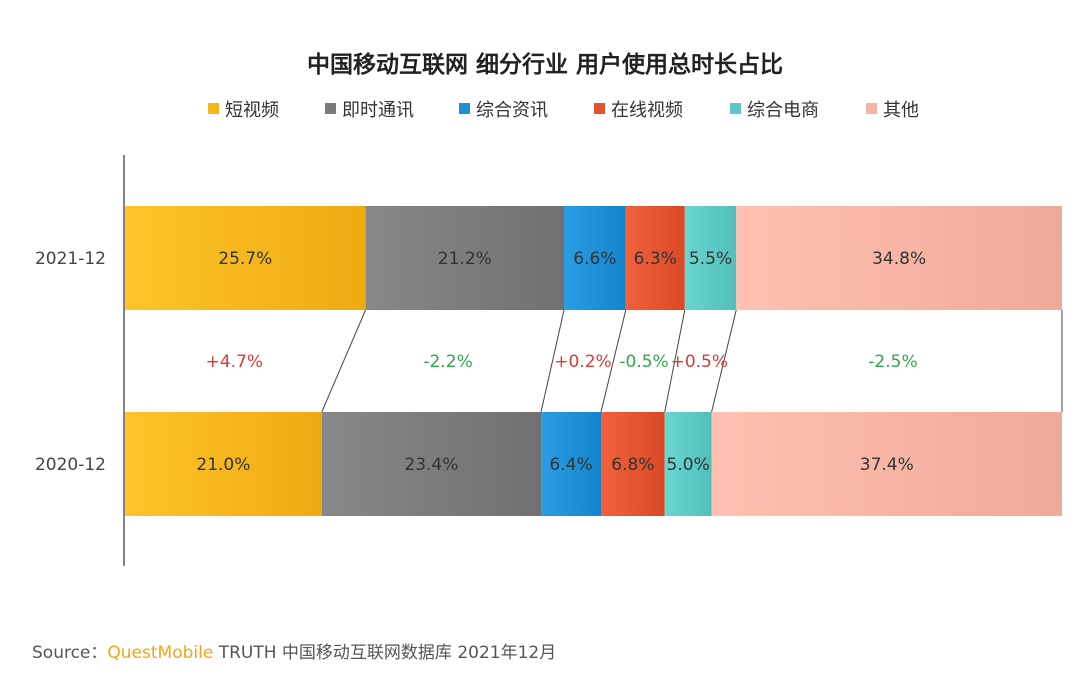 The height and width of the screenshot is (674, 1080). I want to click on category-label: 2020-12, so click(70, 465).